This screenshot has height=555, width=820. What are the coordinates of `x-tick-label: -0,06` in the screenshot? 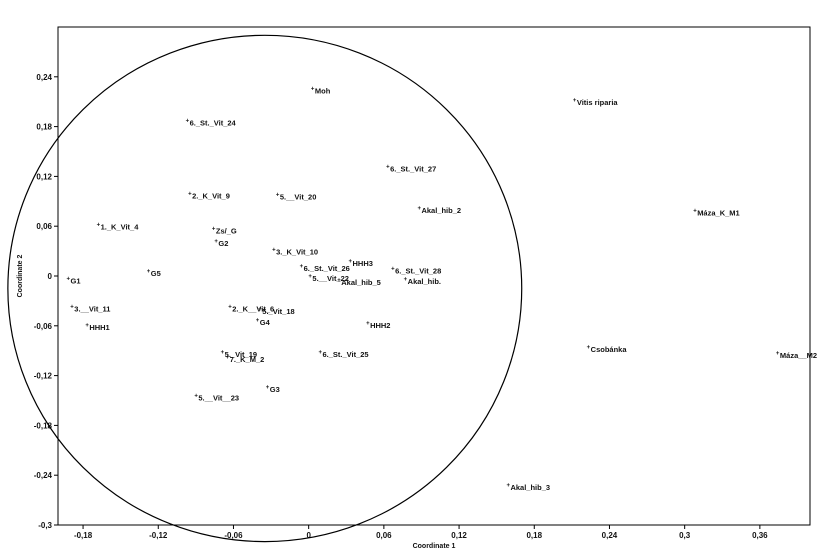 It's located at (233, 535).